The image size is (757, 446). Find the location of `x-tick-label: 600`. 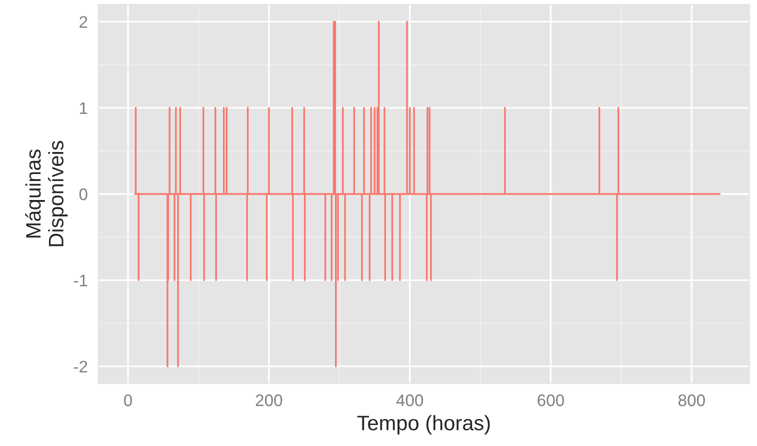

x-tick-label: 600 is located at coordinates (551, 400).